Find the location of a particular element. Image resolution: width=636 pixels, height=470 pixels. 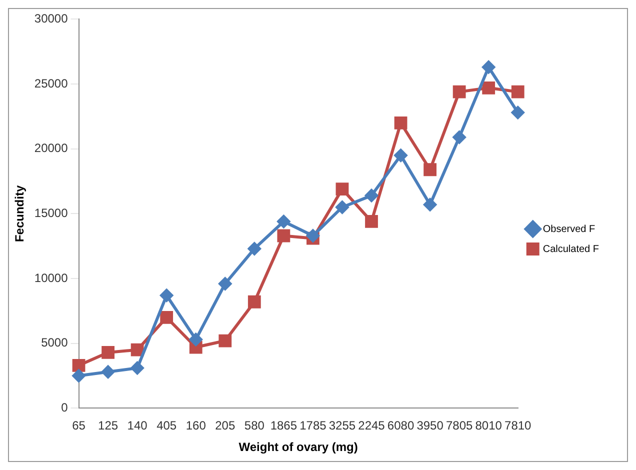

x-tick-label: 65 is located at coordinates (79, 425).